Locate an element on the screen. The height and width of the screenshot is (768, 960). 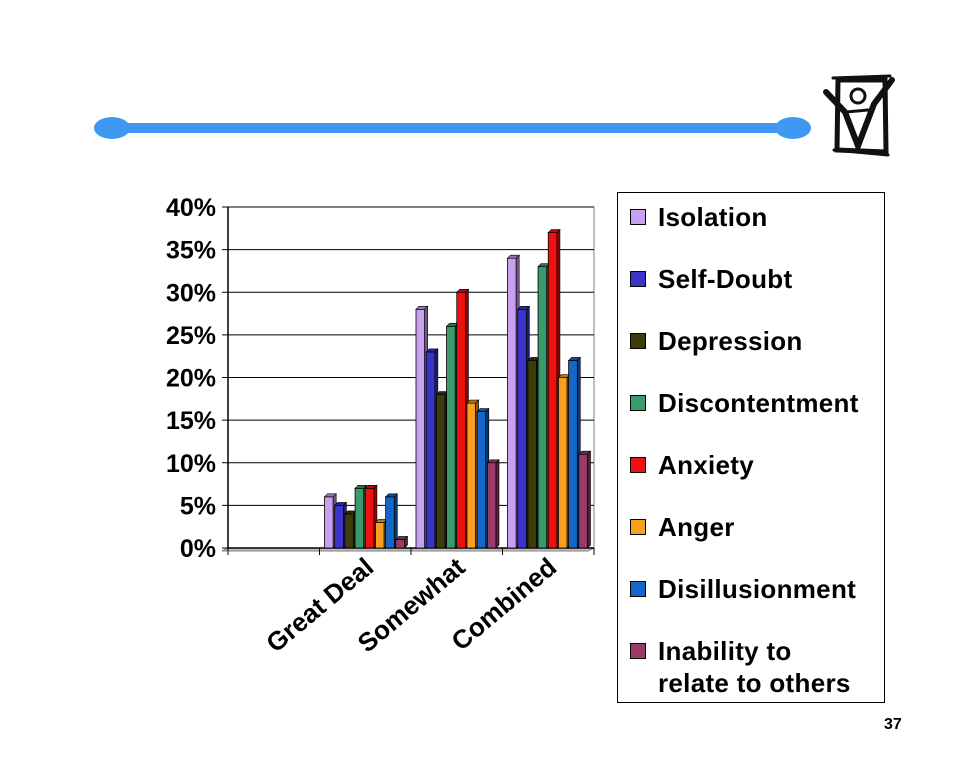
page-number: 37 is located at coordinates (893, 724).